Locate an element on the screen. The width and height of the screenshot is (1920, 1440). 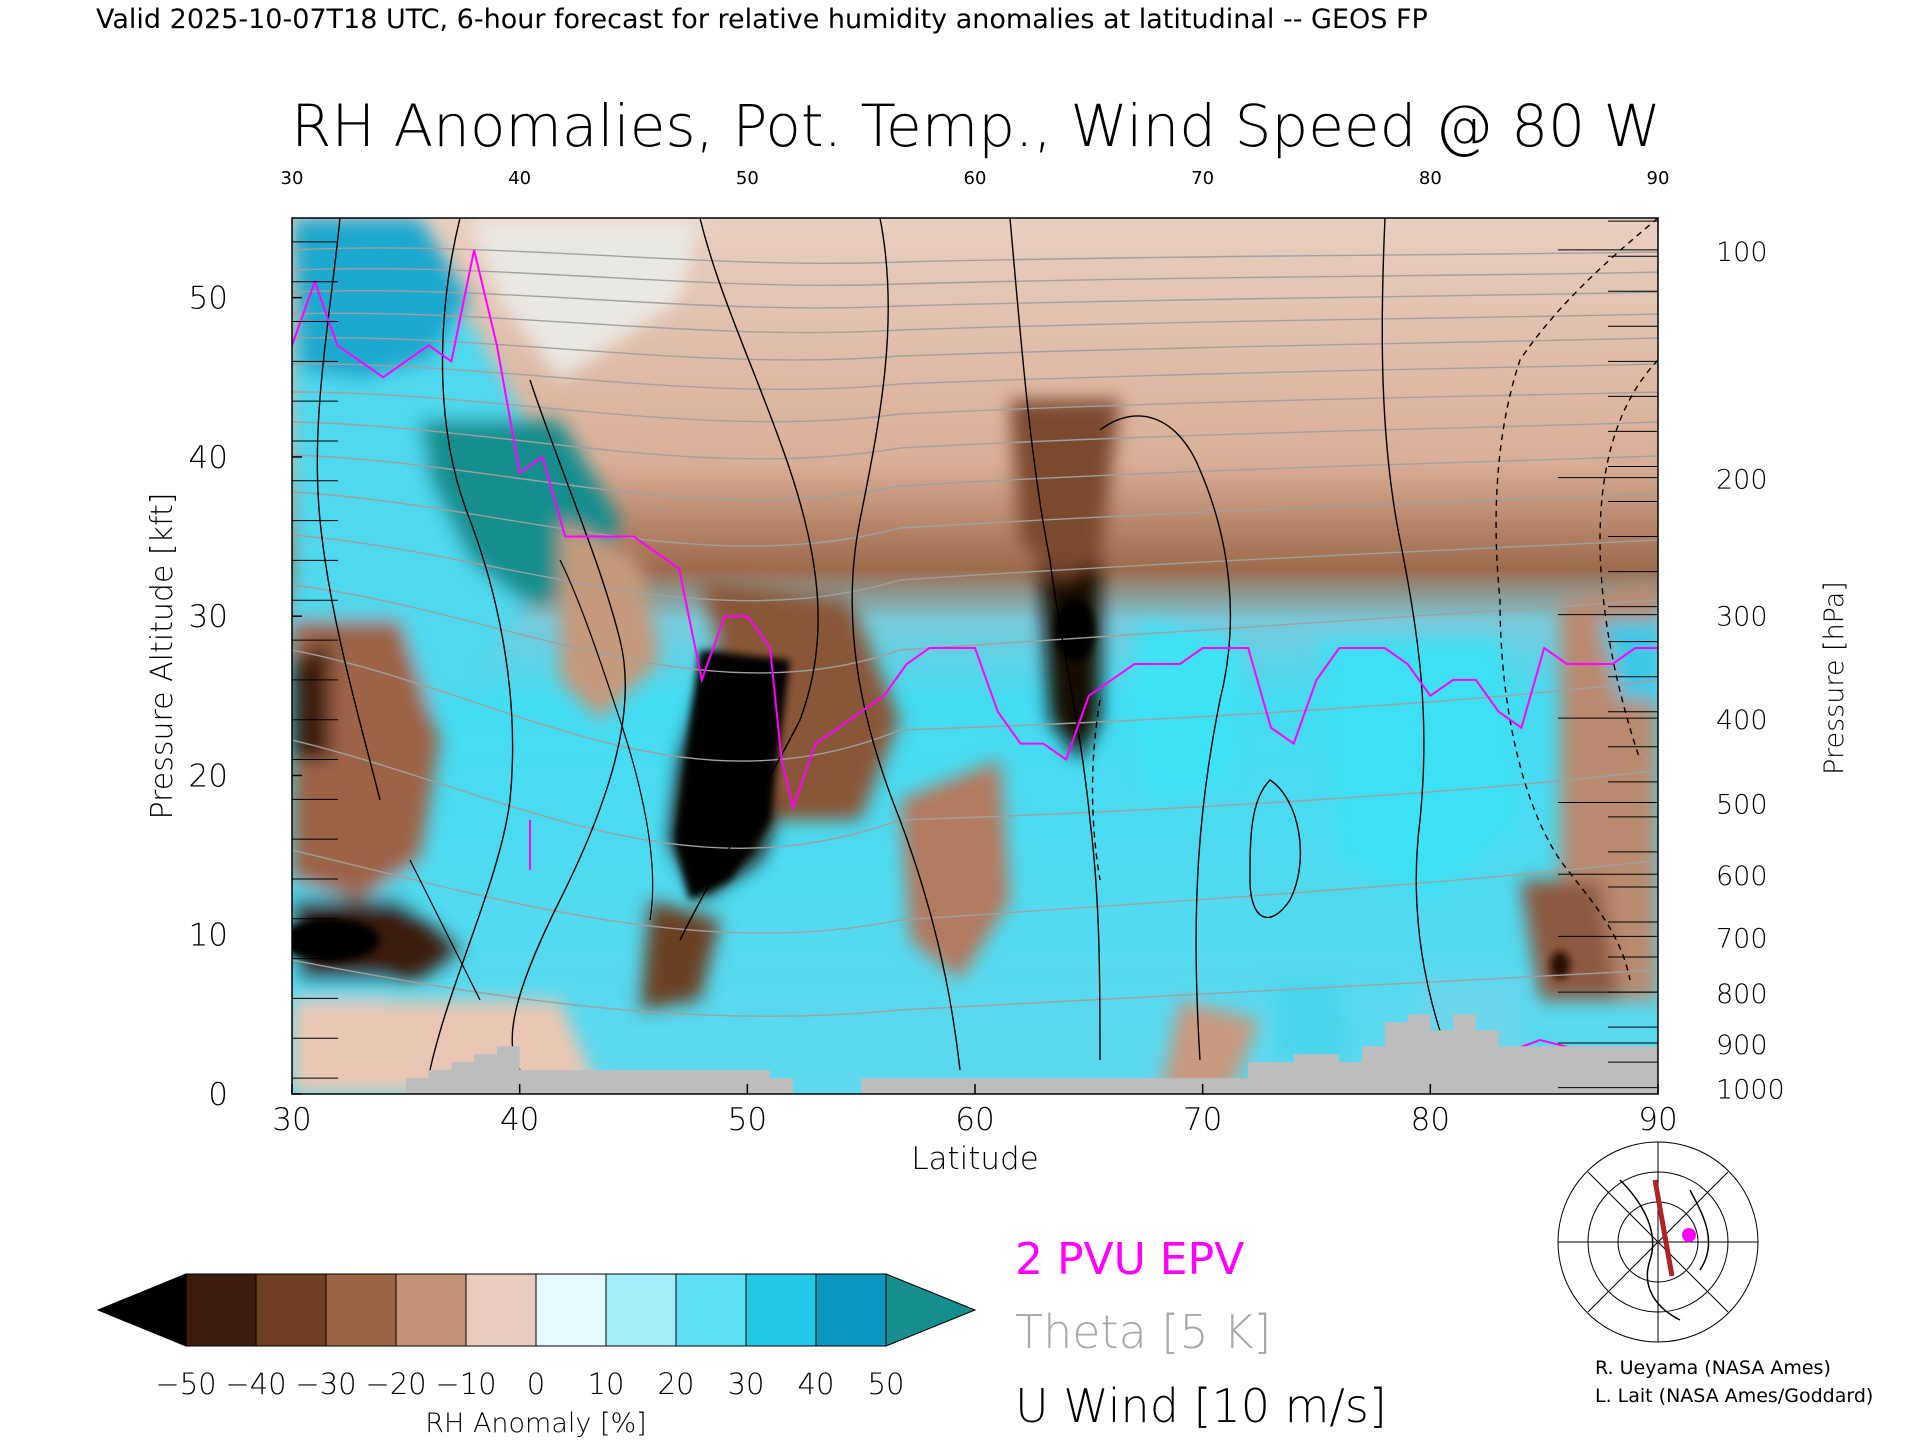
x-top-tick-label: 90 is located at coordinates (1658, 178).